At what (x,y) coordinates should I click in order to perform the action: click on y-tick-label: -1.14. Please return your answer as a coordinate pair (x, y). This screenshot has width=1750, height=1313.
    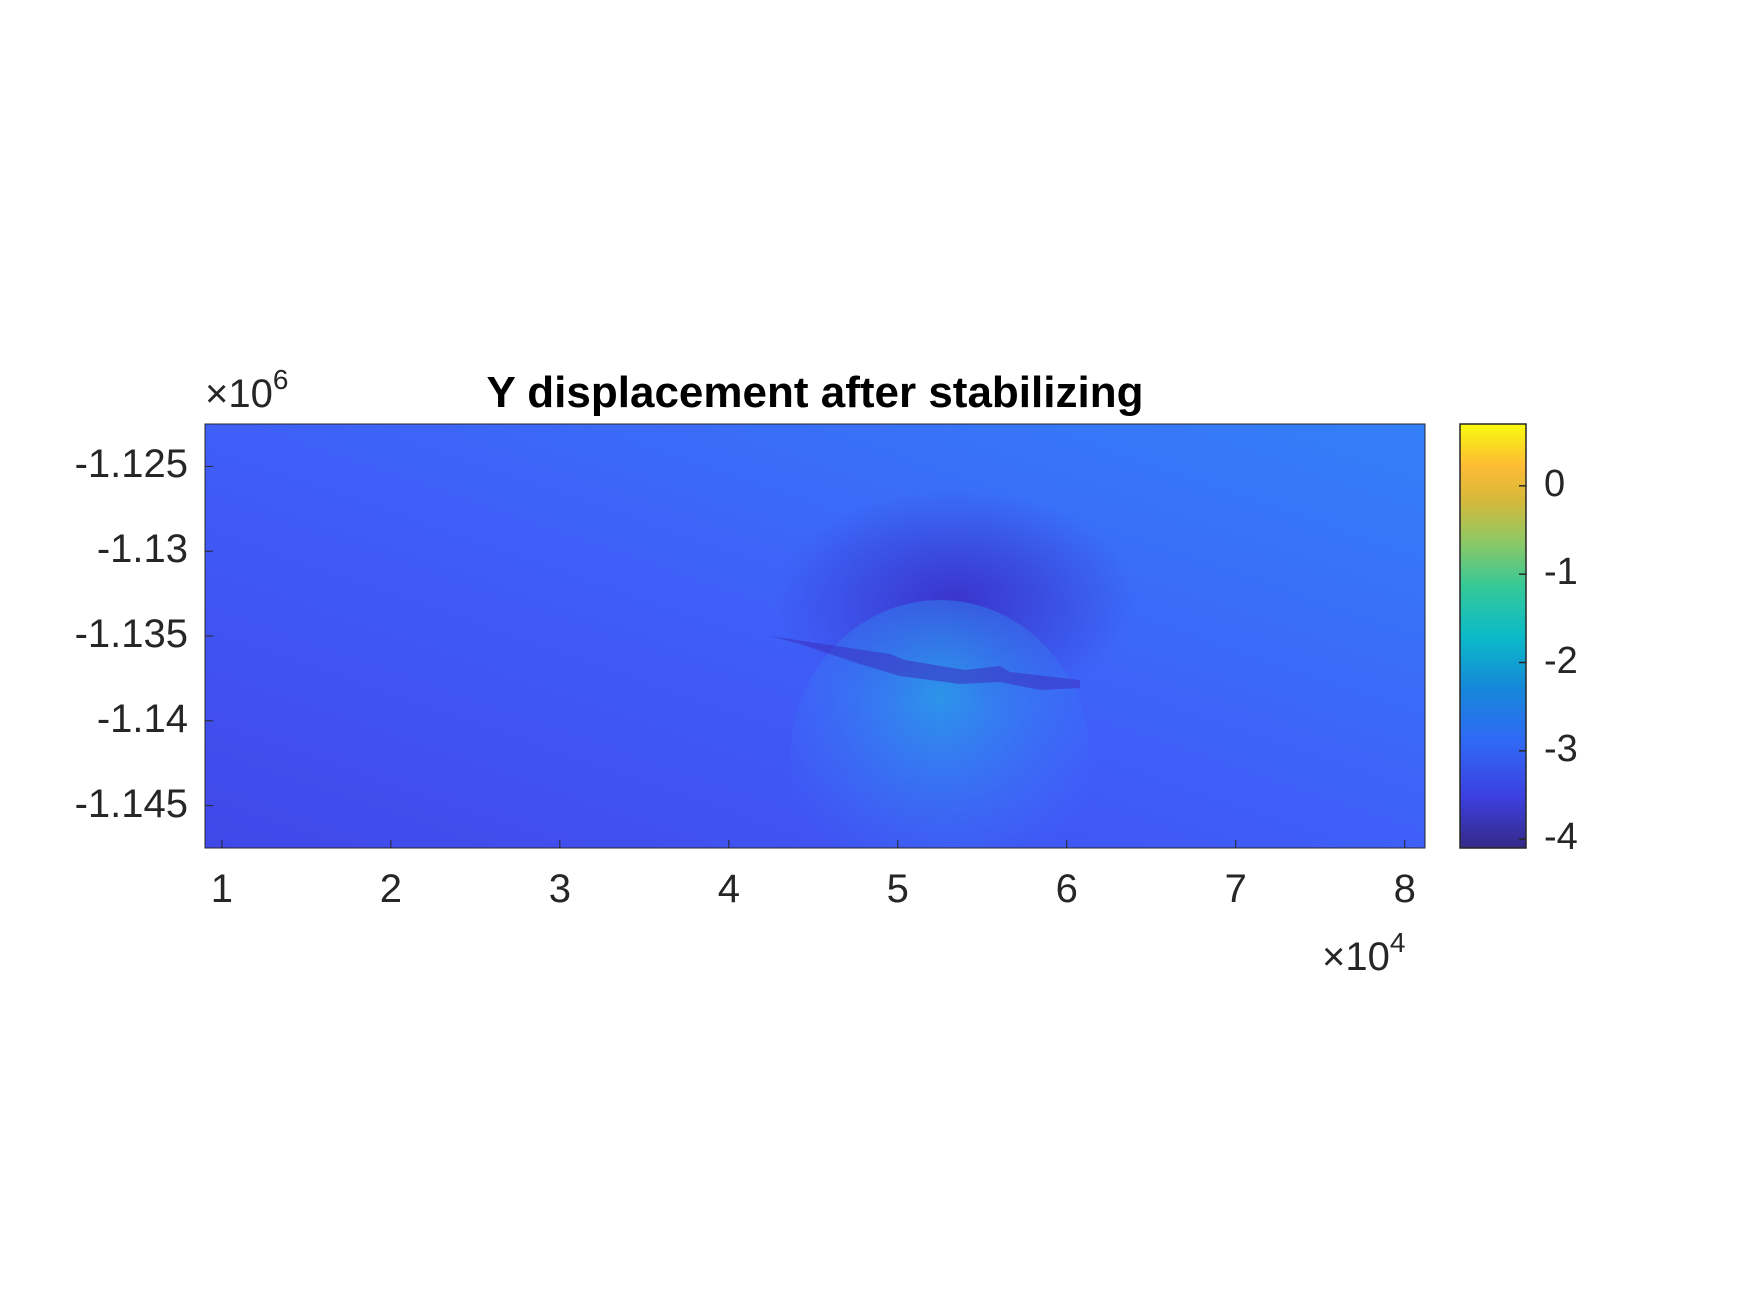
    Looking at the image, I should click on (142, 718).